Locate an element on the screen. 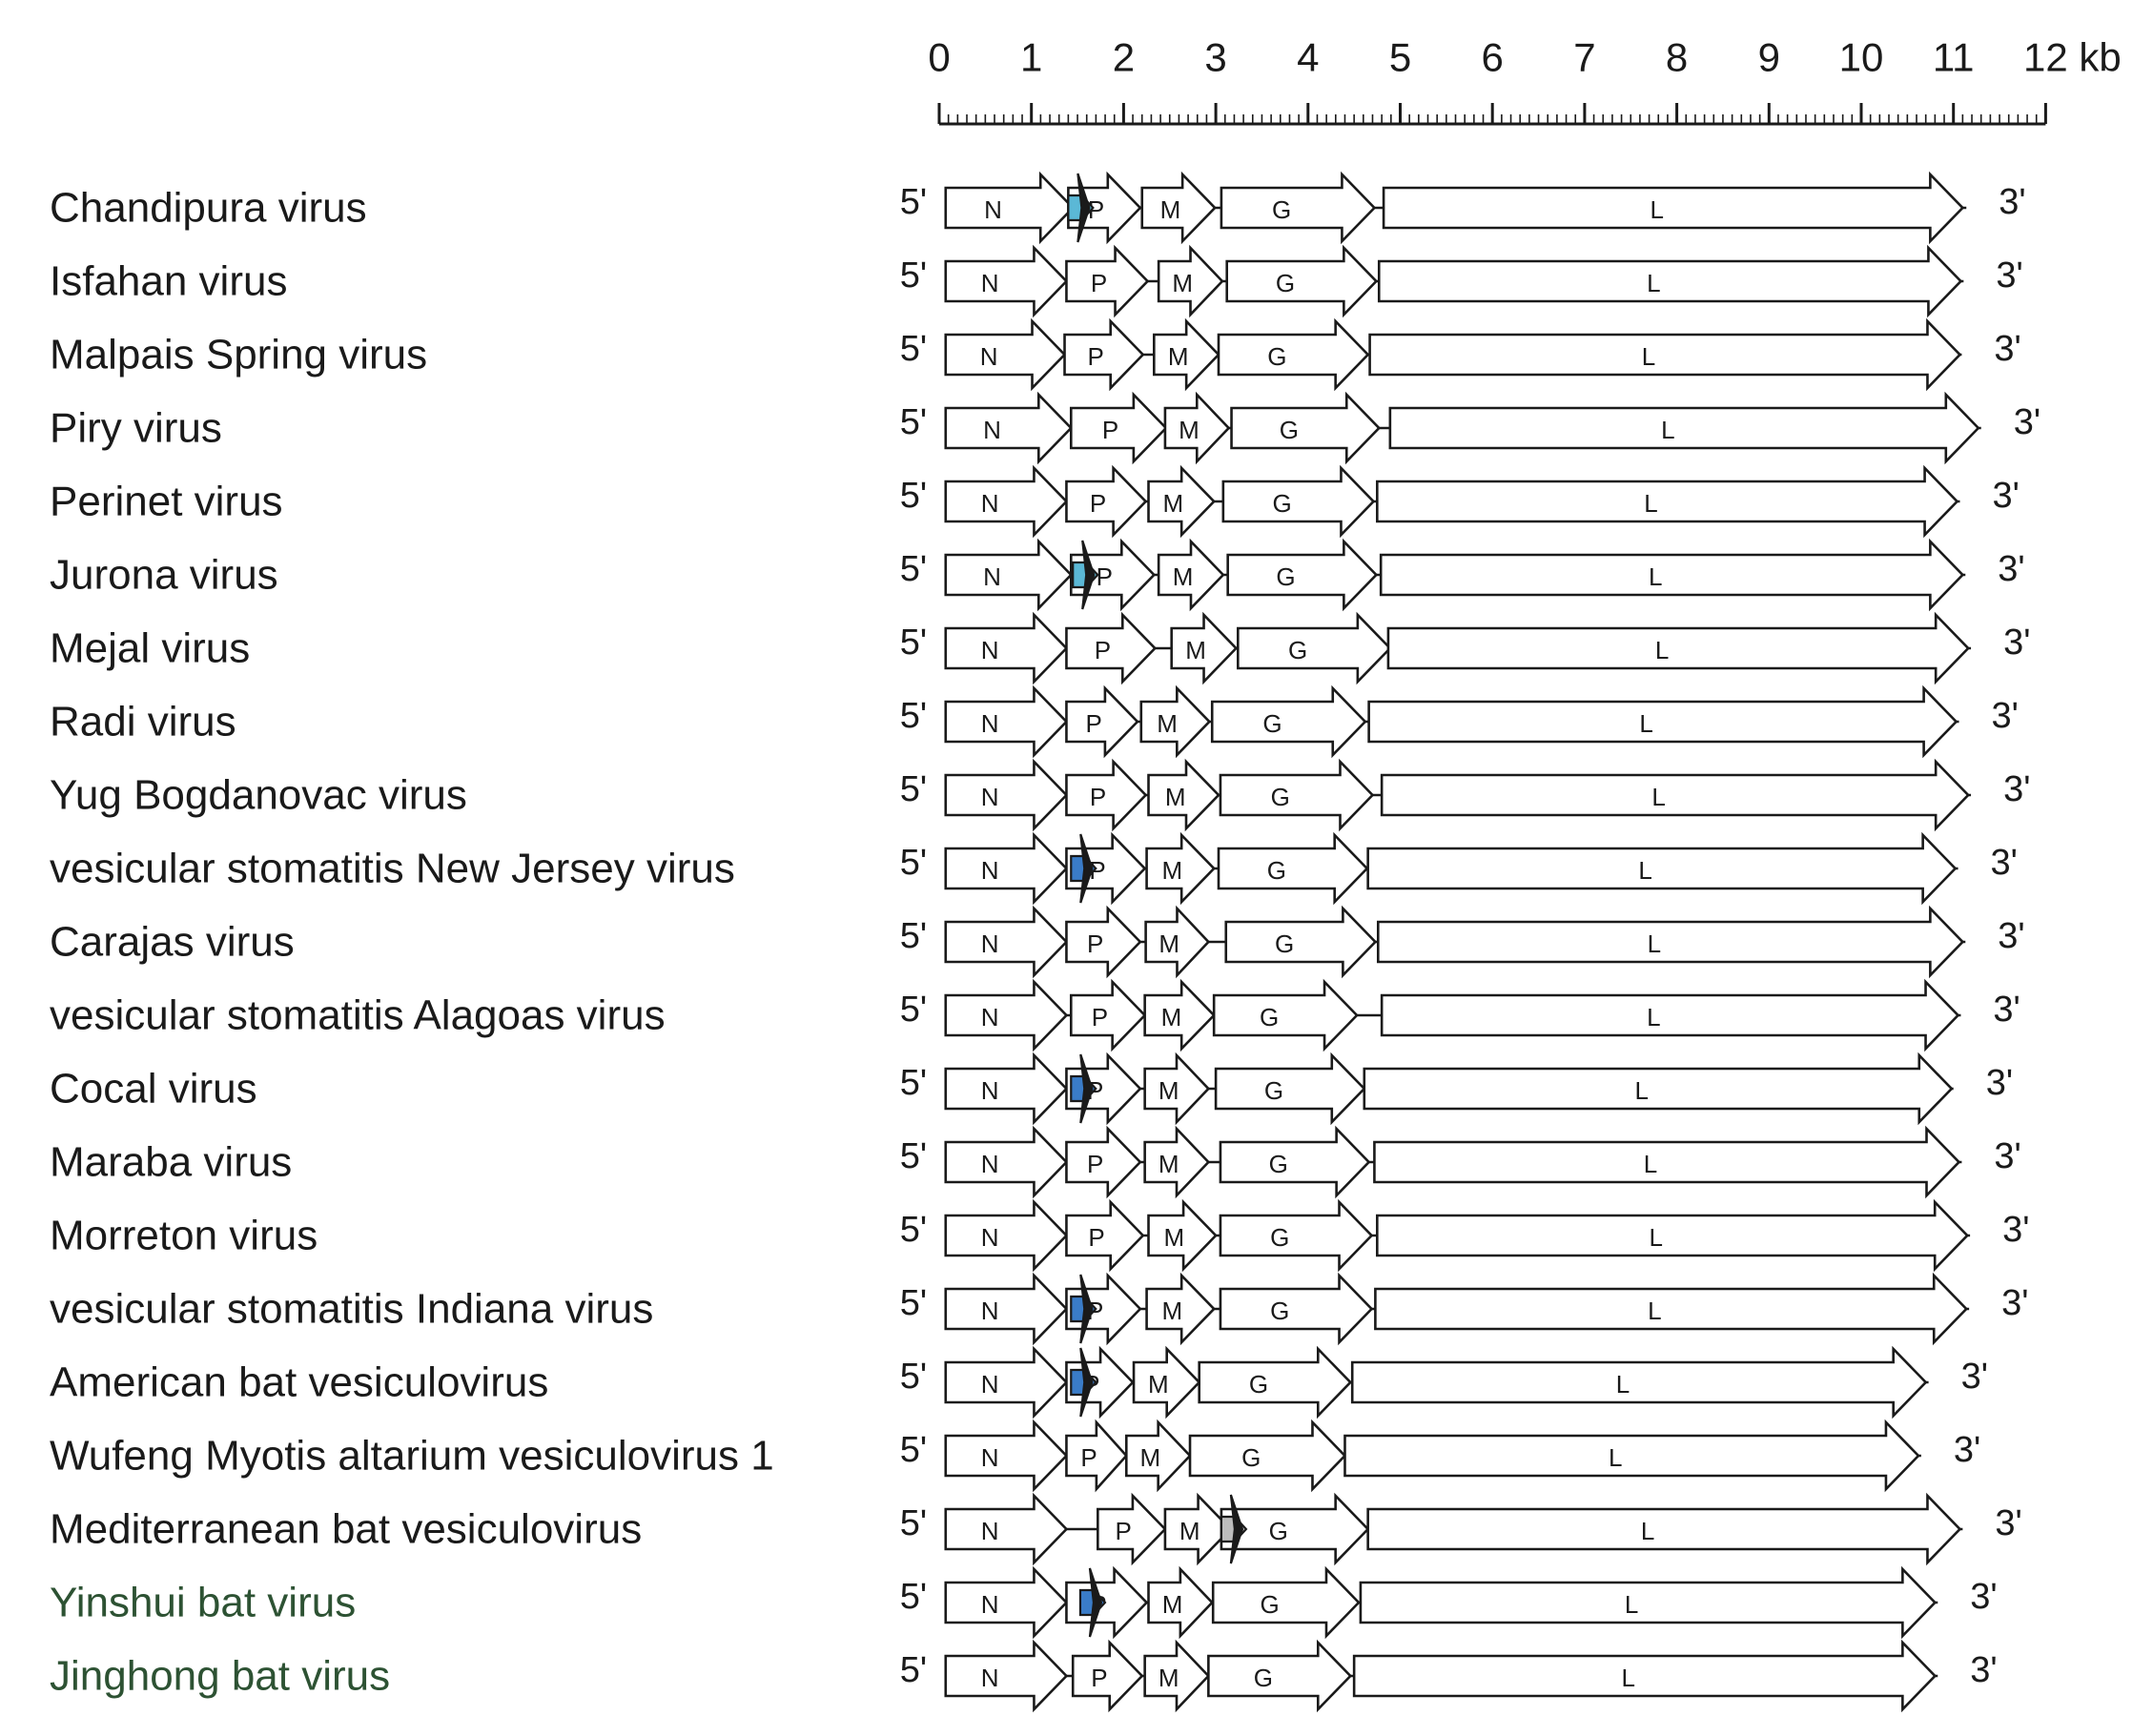  virus-name: Piry virus is located at coordinates (136, 428).